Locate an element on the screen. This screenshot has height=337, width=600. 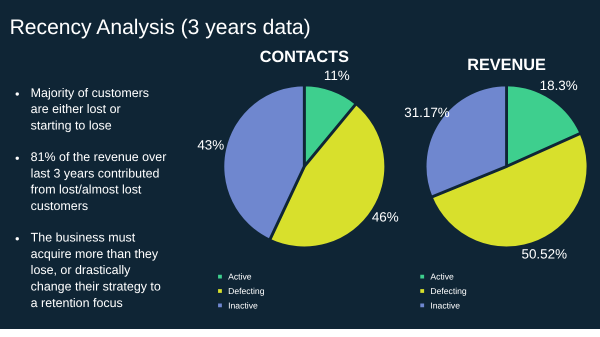
data-label: 11% is located at coordinates (337, 76).